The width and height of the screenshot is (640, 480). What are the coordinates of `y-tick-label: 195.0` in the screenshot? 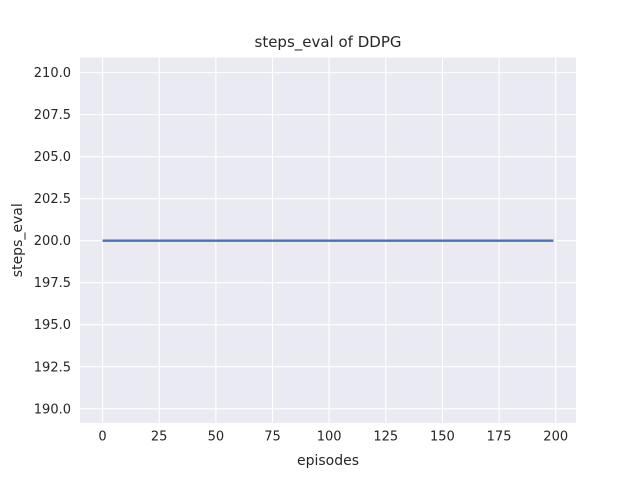 It's located at (52, 325).